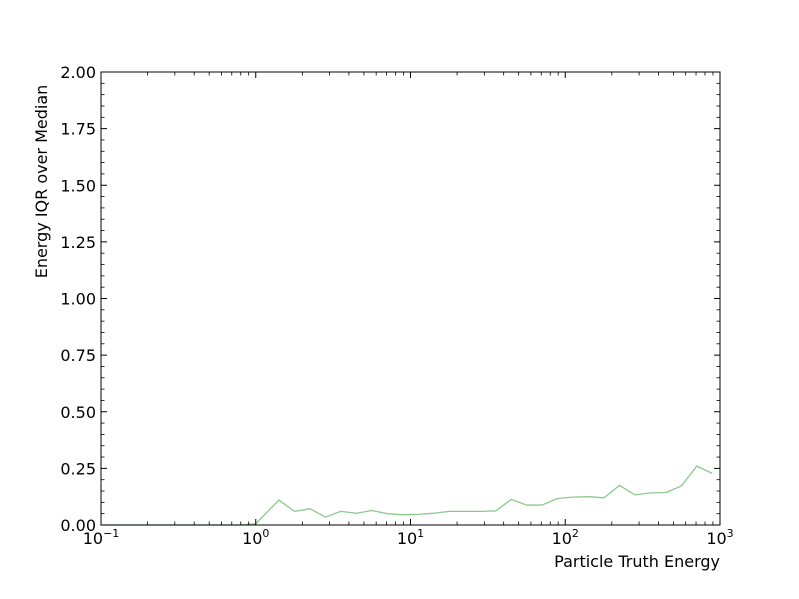  Describe the element at coordinates (719, 537) in the screenshot. I see `x-tick-label: 10³` at that location.